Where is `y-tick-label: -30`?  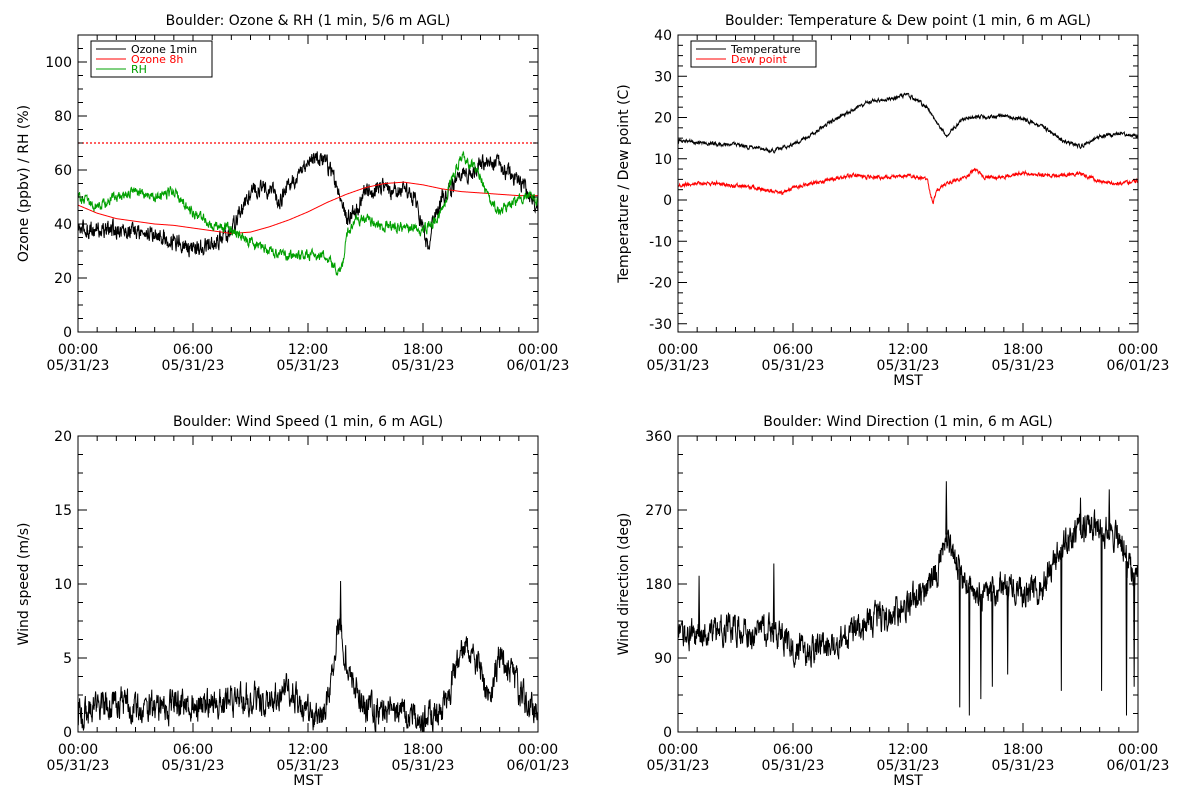 y-tick-label: -30 is located at coordinates (660, 325).